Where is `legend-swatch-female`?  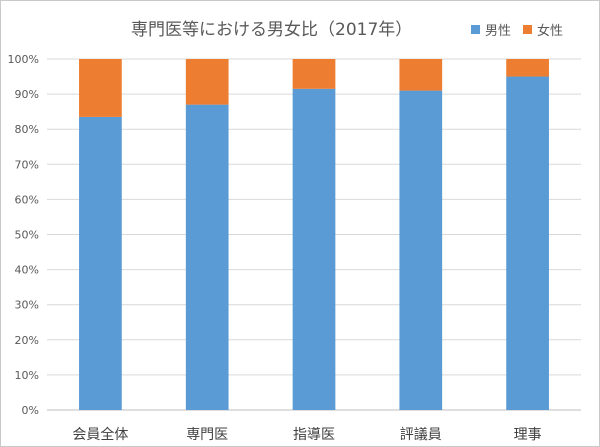
legend-swatch-female is located at coordinates (528, 29).